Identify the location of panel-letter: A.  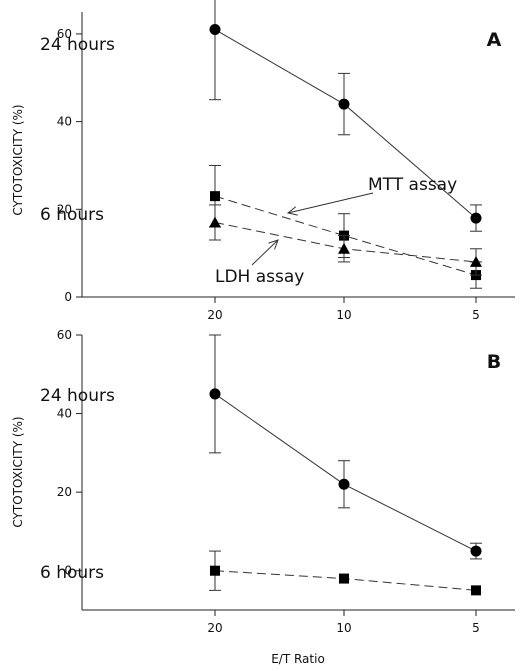
(494, 40).